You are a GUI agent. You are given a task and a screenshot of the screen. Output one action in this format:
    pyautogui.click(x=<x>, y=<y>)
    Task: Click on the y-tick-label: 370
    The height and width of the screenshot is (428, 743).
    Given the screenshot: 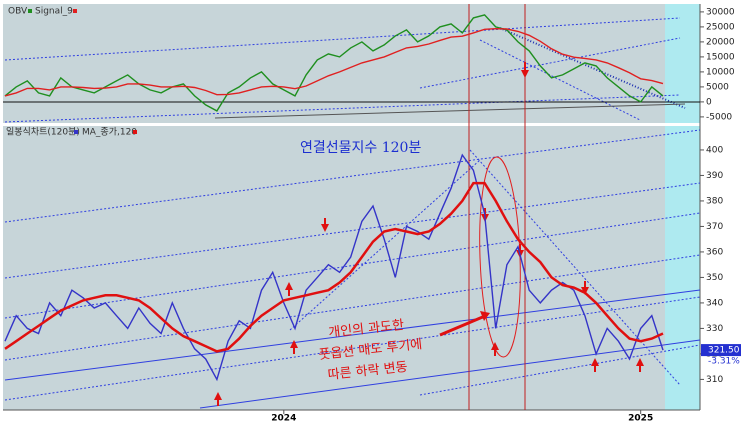 What is the action you would take?
    pyautogui.click(x=714, y=227)
    